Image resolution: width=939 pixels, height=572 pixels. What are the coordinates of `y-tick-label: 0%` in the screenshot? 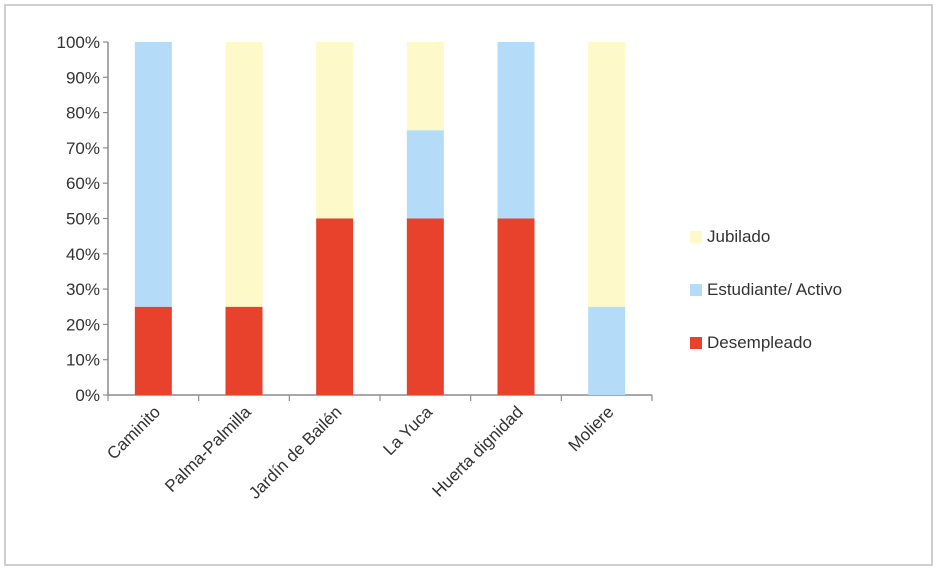 It's located at (87, 395).